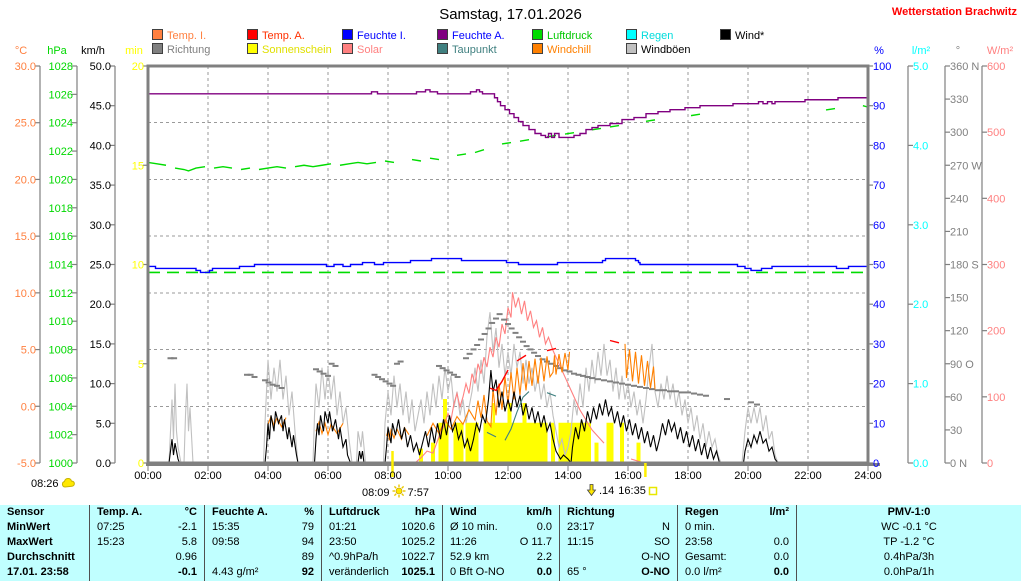  Describe the element at coordinates (61, 464) in the screenshot. I see `svg-text: 1000` at that location.